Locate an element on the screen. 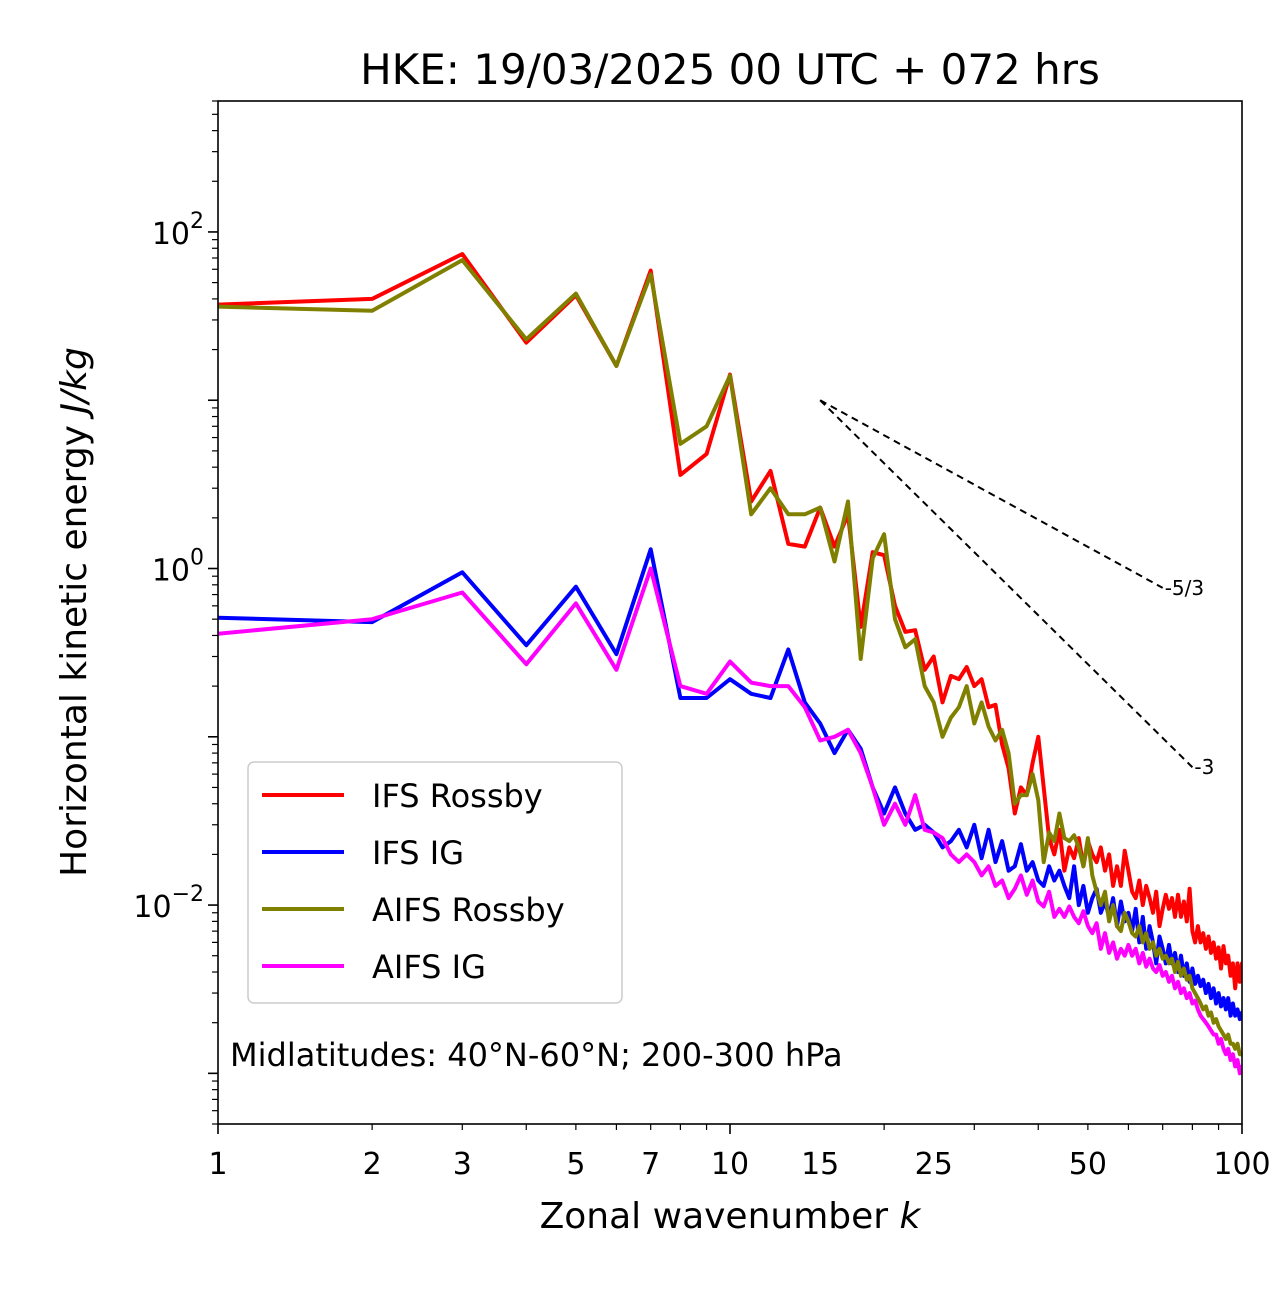 Image resolution: width=1280 pixels, height=1292 pixels. reference-line-label-2: -3 is located at coordinates (1204, 767).